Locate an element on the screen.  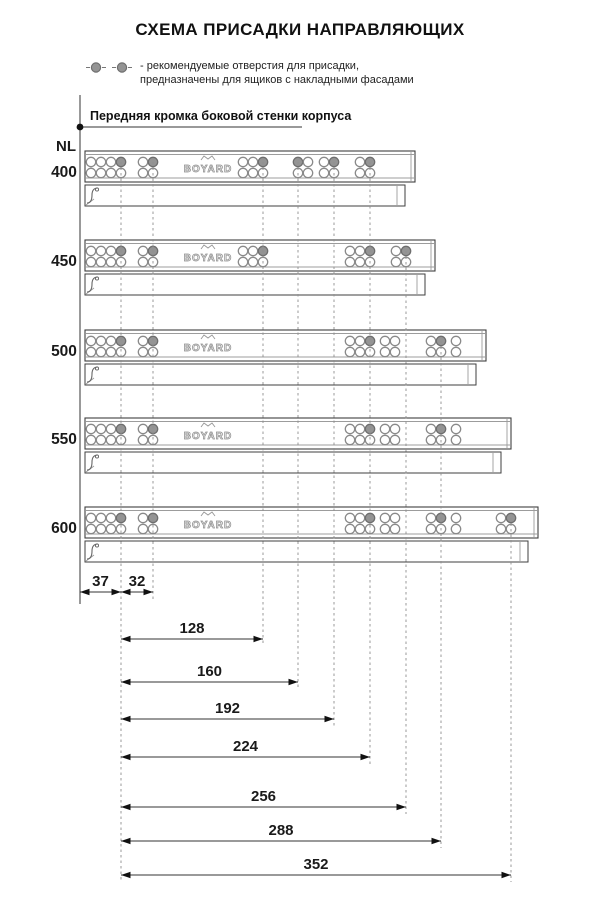
dimension-value: 160 is located at coordinates (209, 671).